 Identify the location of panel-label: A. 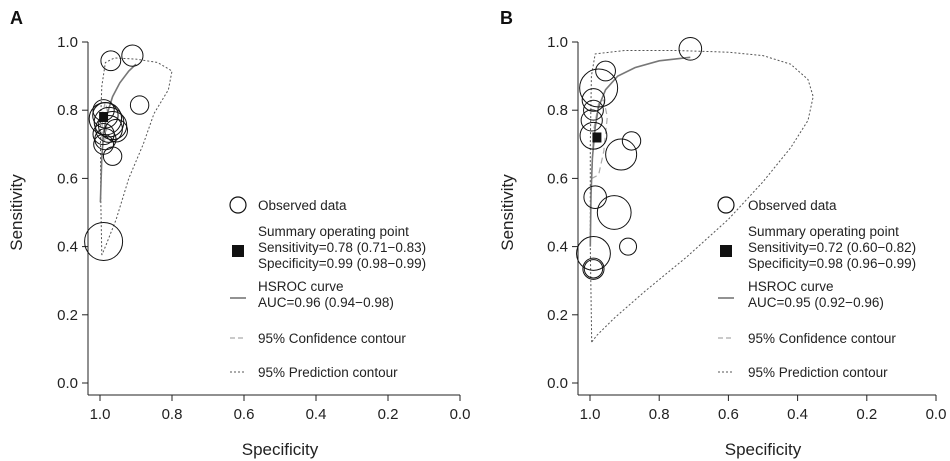
(16, 18).